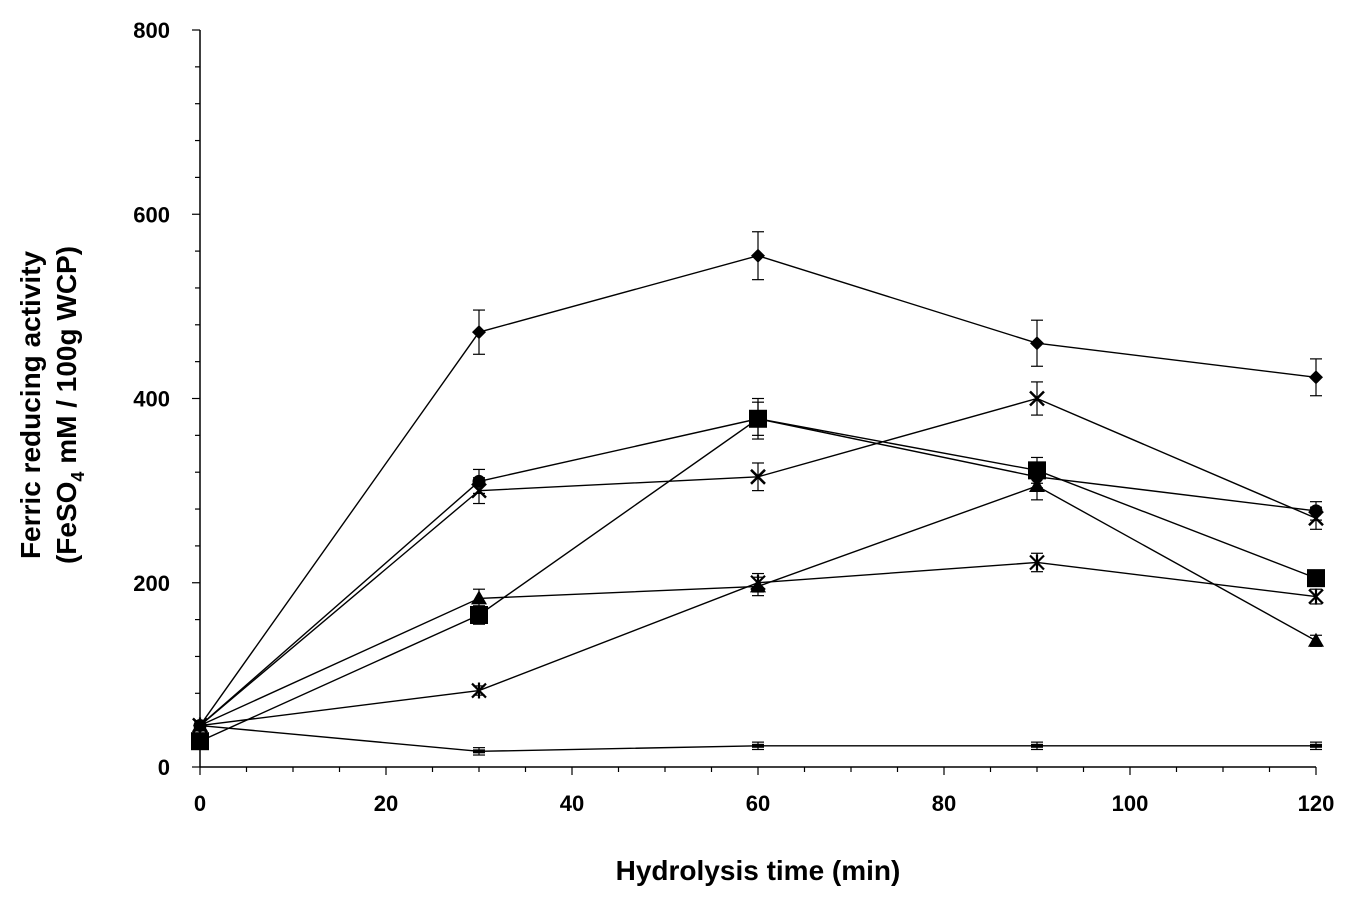  What do you see at coordinates (758, 803) in the screenshot?
I see `x-tick-label: 60` at bounding box center [758, 803].